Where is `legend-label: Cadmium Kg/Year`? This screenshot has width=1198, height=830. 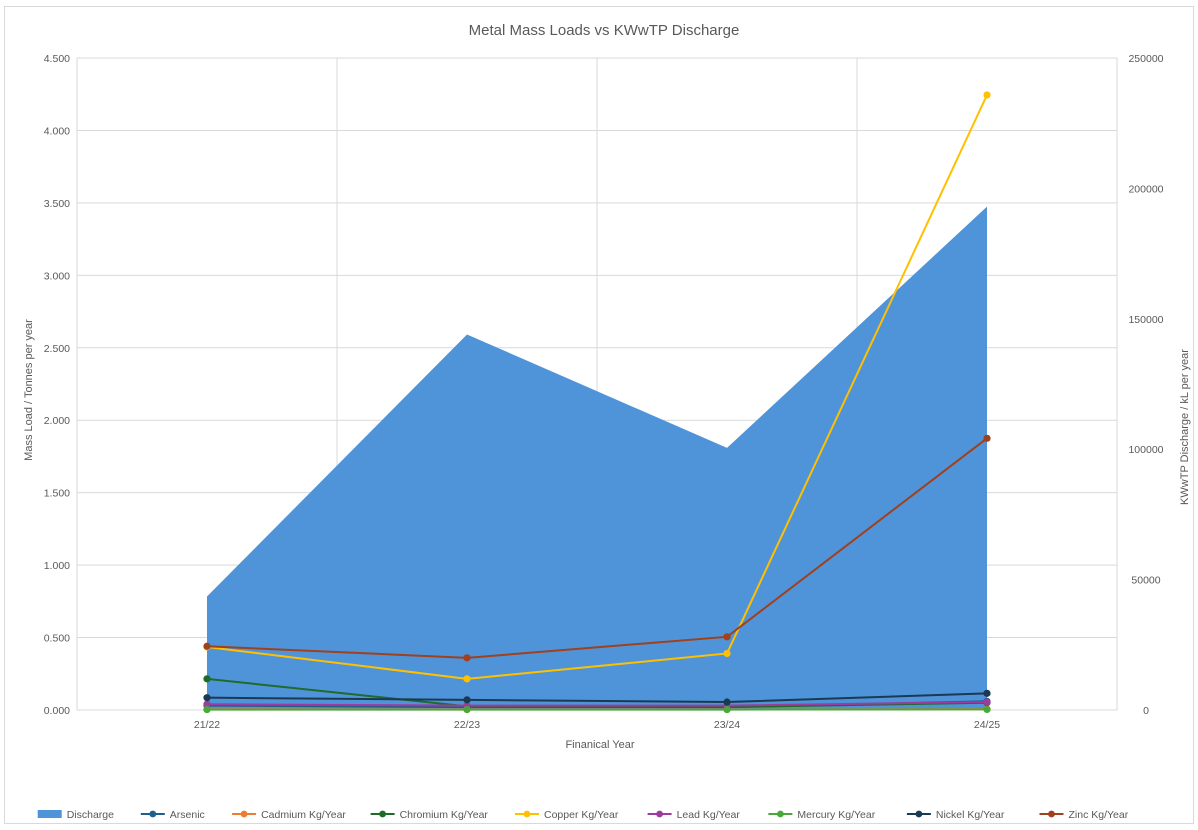
legend-label: Cadmium Kg/Year is located at coordinates (303, 815).